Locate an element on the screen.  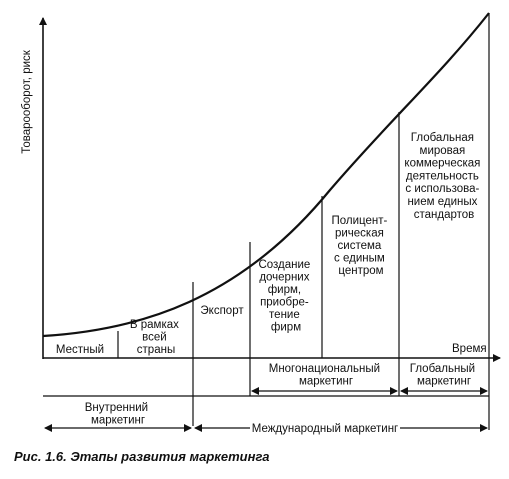
stage-subsidiaries-line: приобре- is located at coordinates (284, 303).